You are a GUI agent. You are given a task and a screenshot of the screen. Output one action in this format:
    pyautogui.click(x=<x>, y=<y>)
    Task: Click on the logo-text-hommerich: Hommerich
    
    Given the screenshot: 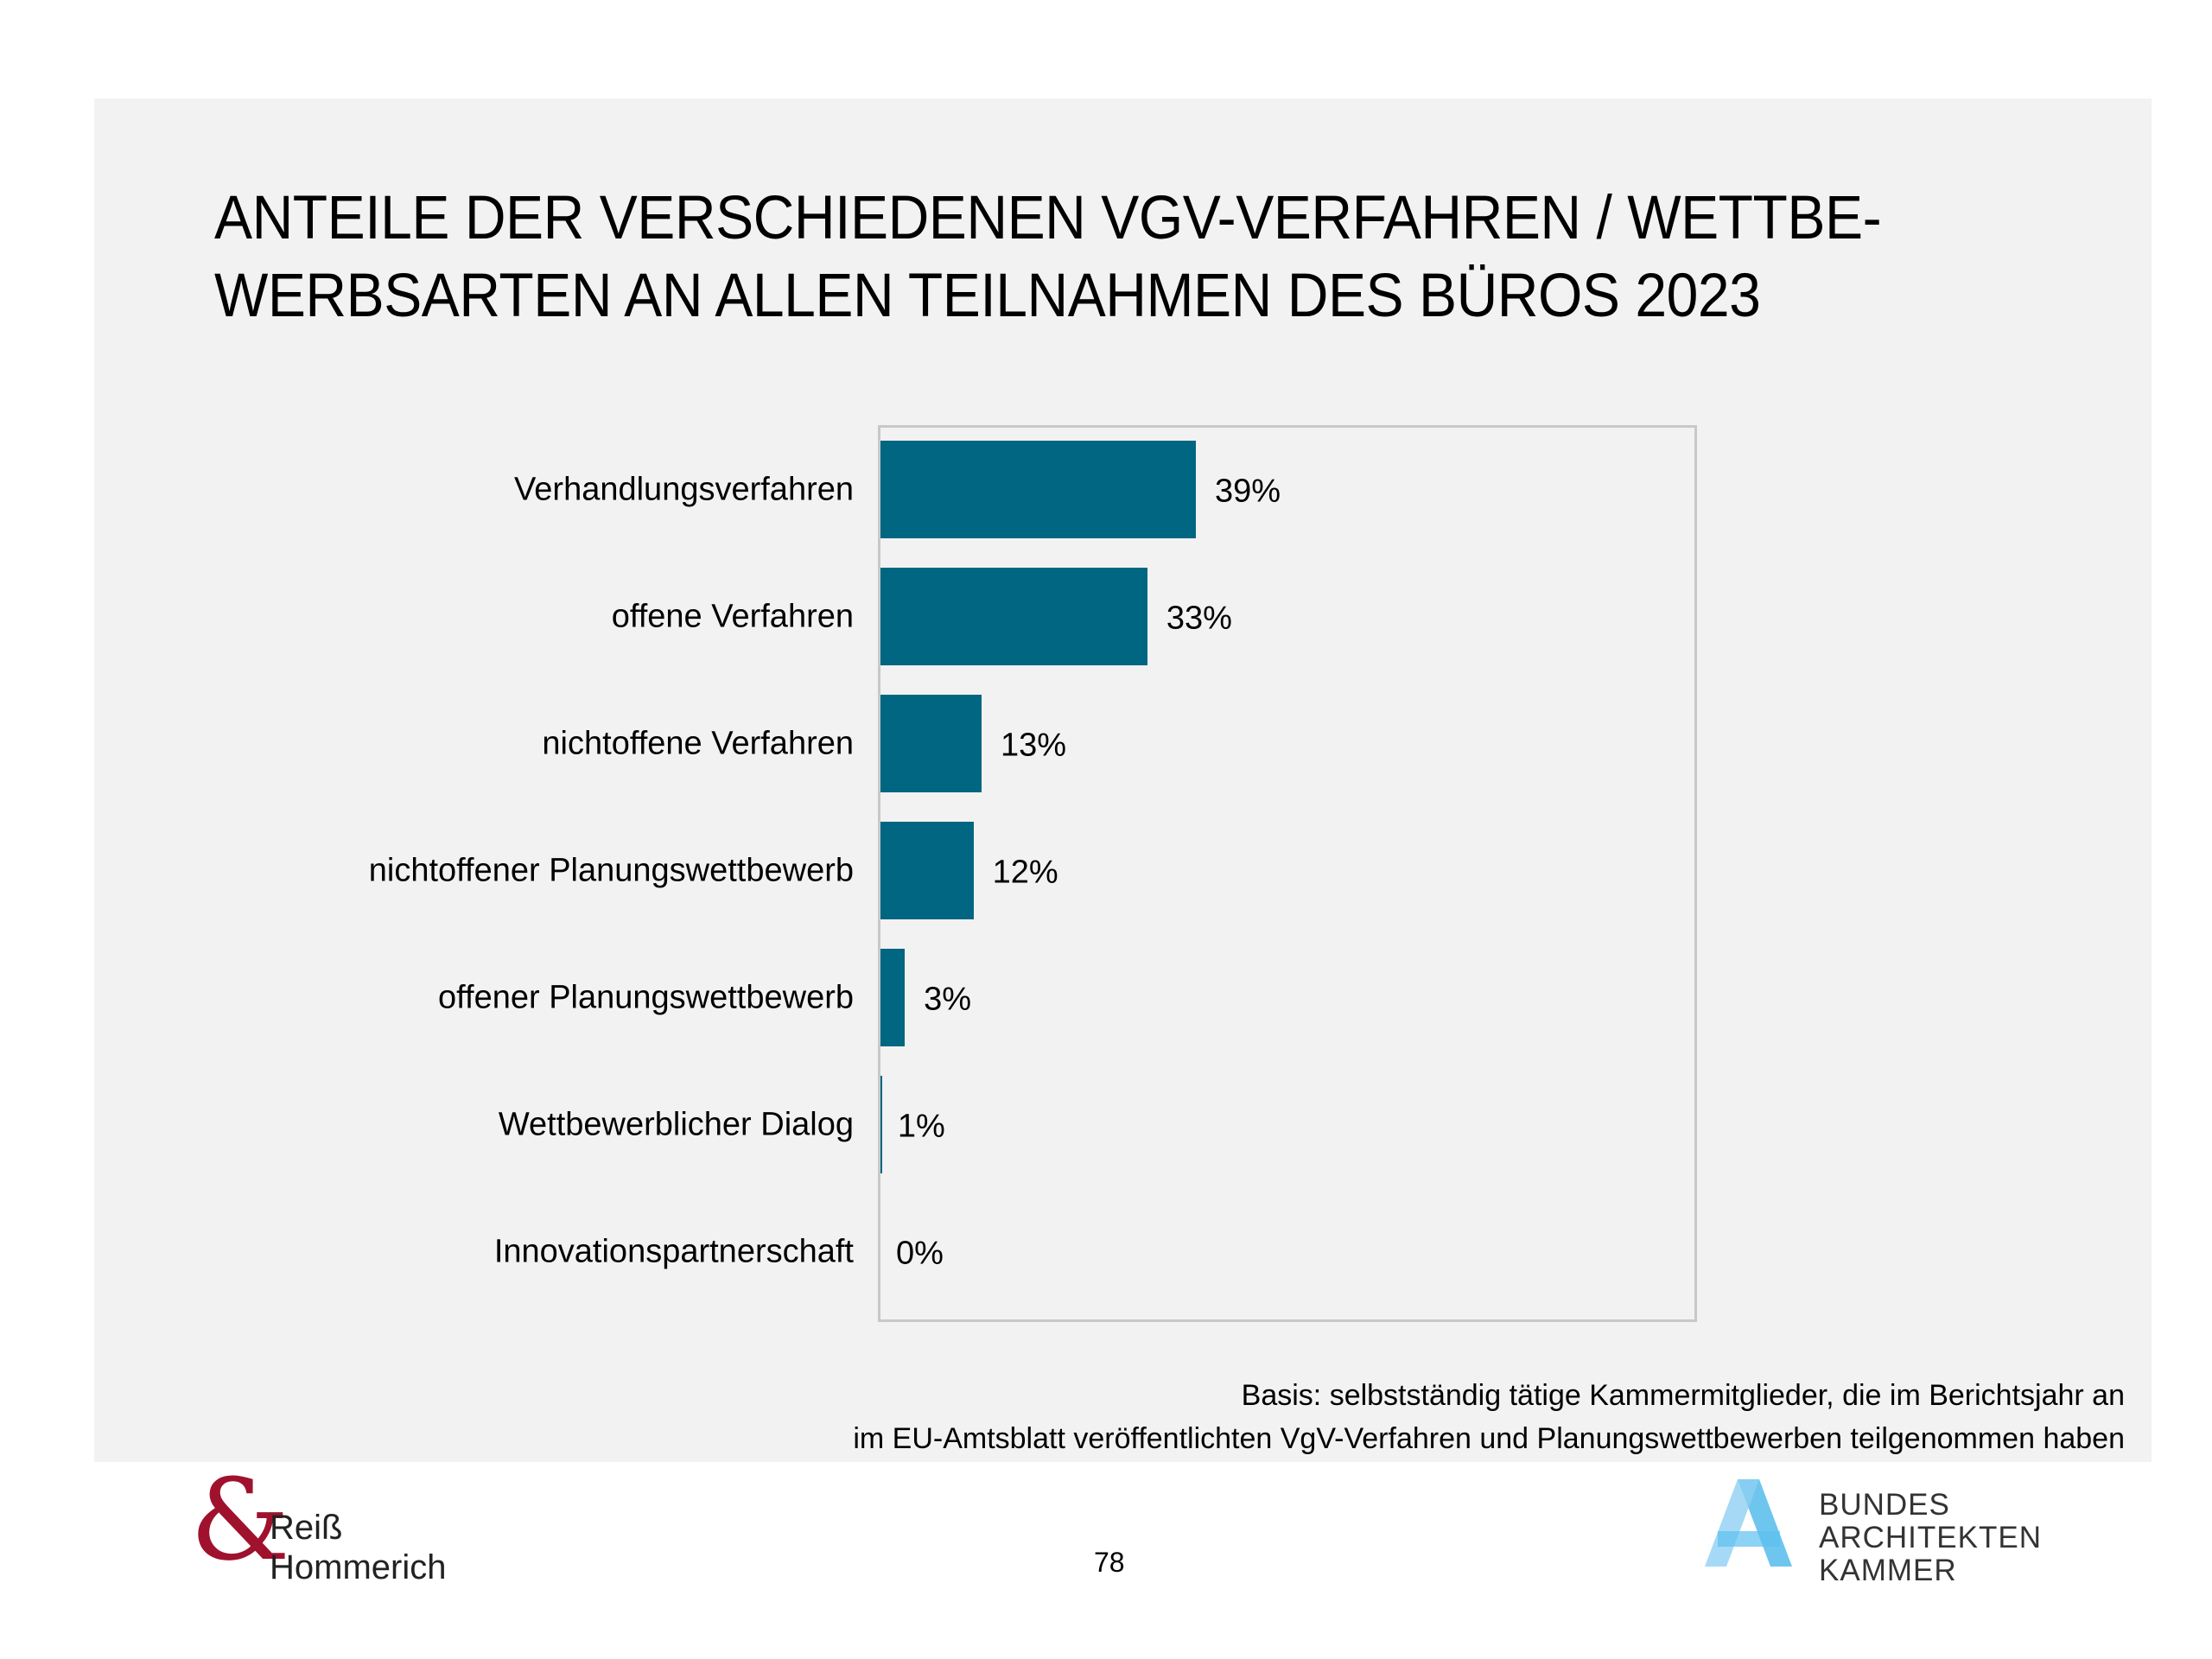 What is the action you would take?
    pyautogui.click(x=358, y=1567)
    